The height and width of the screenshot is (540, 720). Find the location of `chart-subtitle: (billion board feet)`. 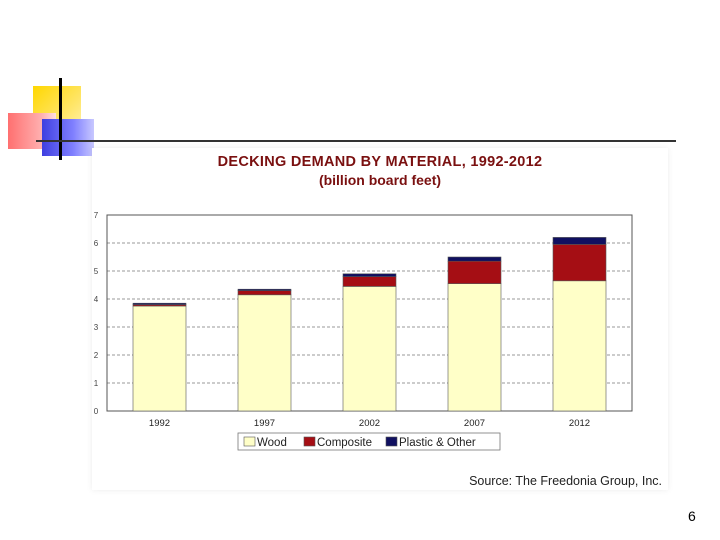

chart-subtitle: (billion board feet) is located at coordinates (380, 180).